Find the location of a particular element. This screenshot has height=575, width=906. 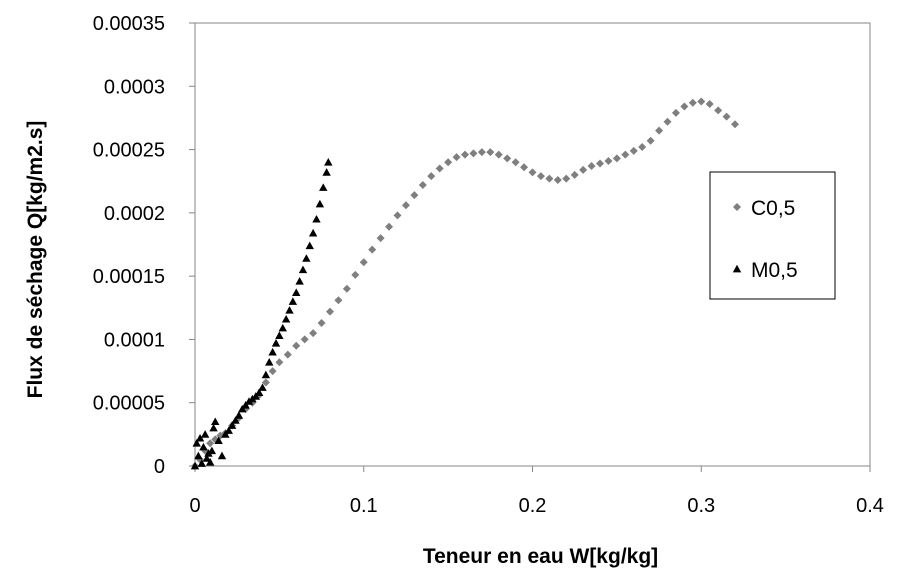

legend: C0,5 M0,5 is located at coordinates (772, 235).